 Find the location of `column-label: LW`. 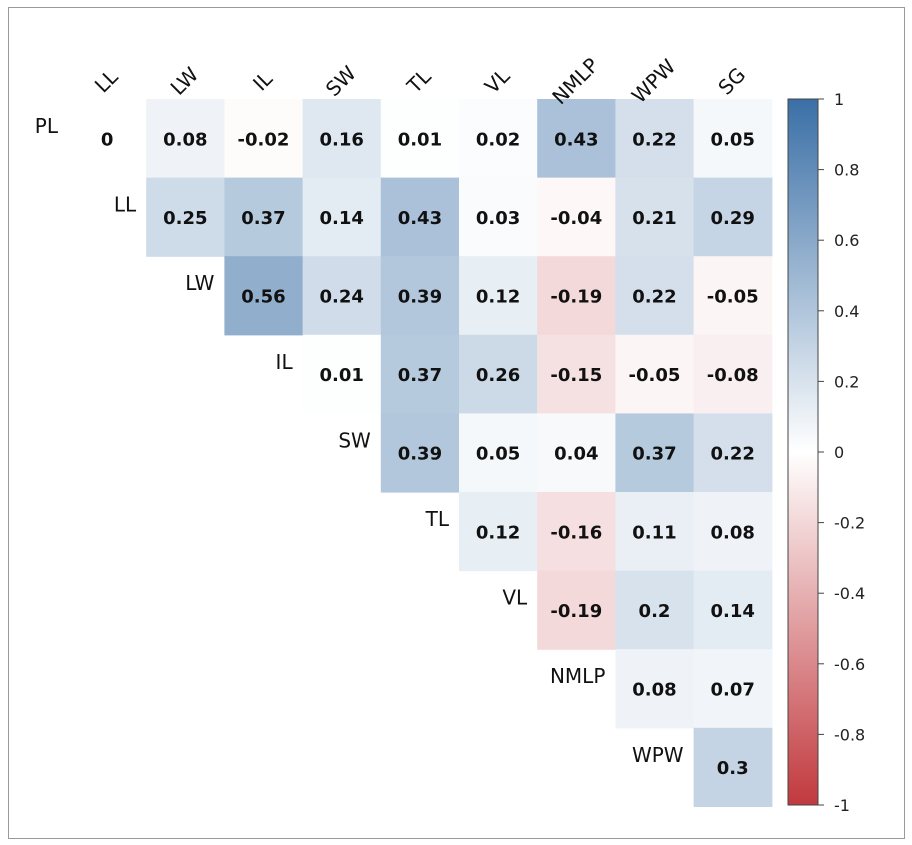

column-label: LW is located at coordinates (185, 81).